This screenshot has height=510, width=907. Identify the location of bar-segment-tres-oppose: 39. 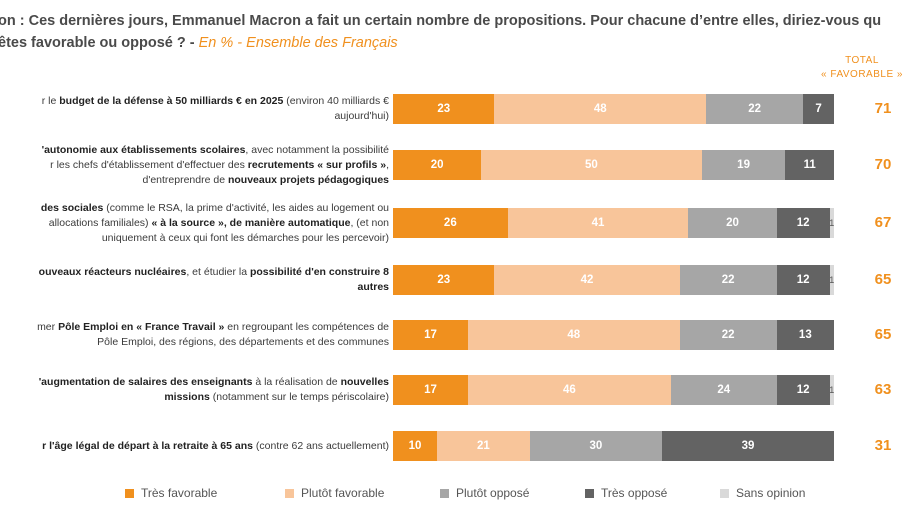
(748, 446).